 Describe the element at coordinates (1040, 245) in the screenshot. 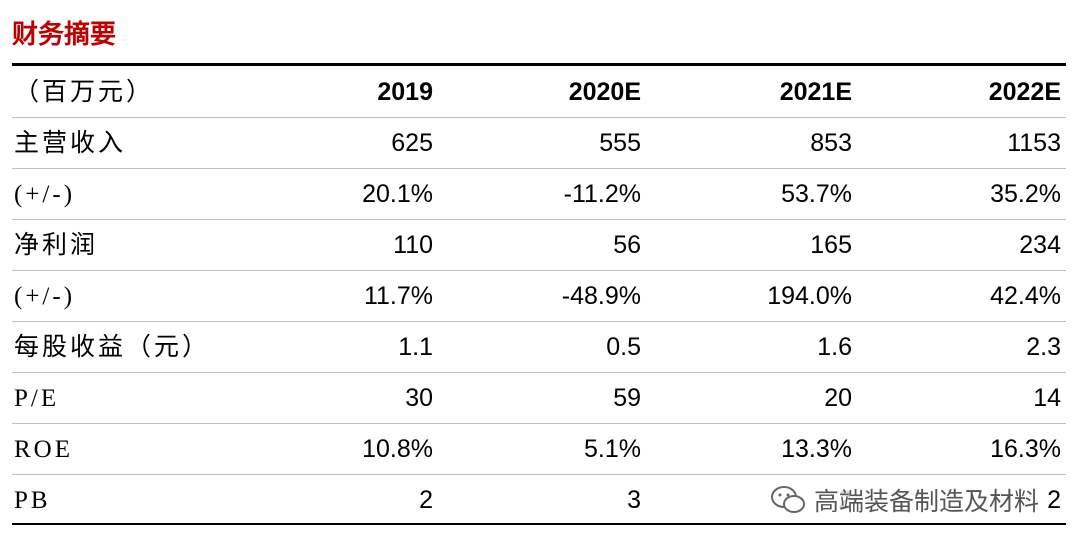

I see `cell-value: 234` at that location.